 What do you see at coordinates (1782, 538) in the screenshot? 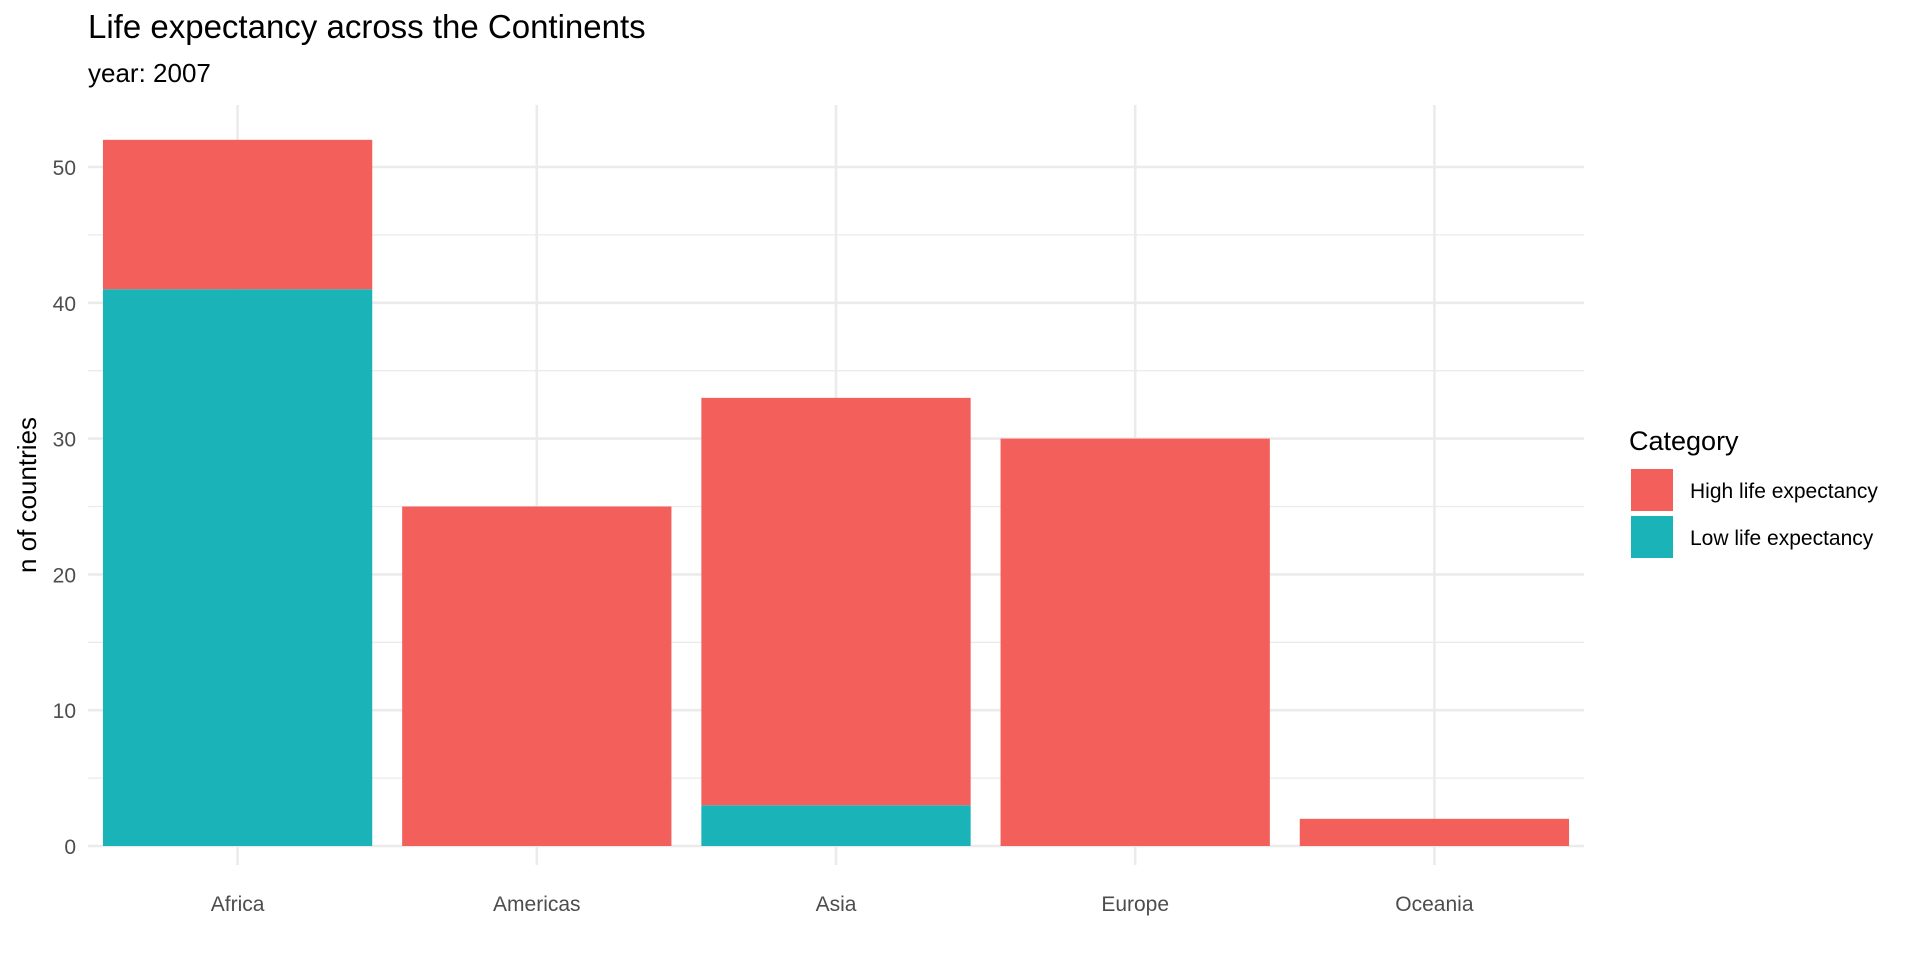
I see `legend-label: Low life expectancy` at bounding box center [1782, 538].